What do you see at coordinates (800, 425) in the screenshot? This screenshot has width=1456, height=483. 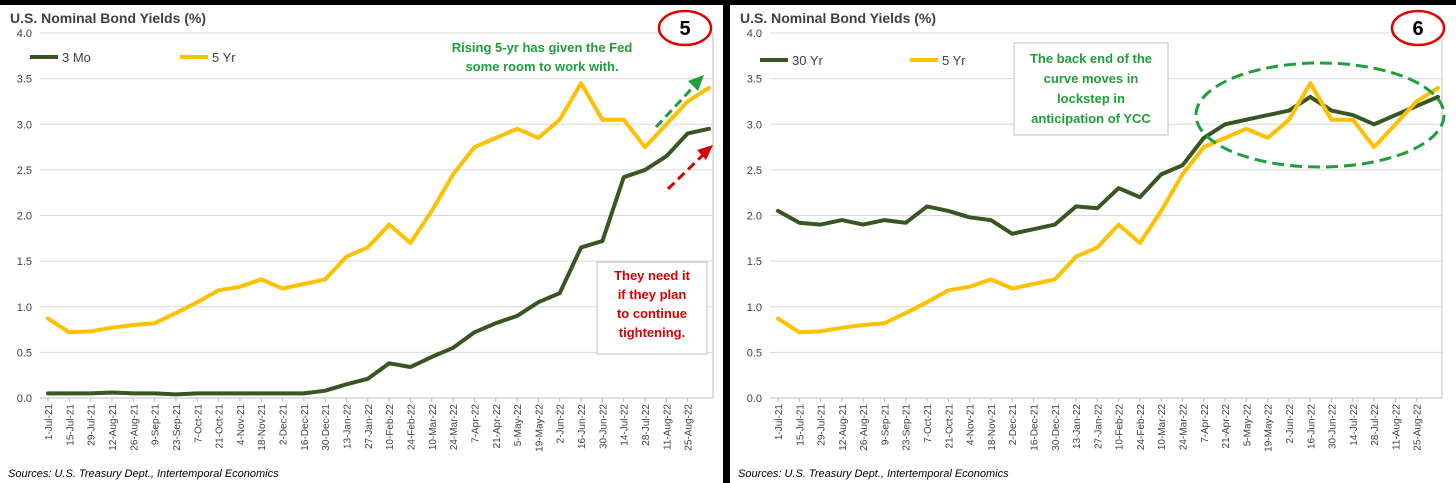 I see `x-tick-label: 15-Jul-21` at bounding box center [800, 425].